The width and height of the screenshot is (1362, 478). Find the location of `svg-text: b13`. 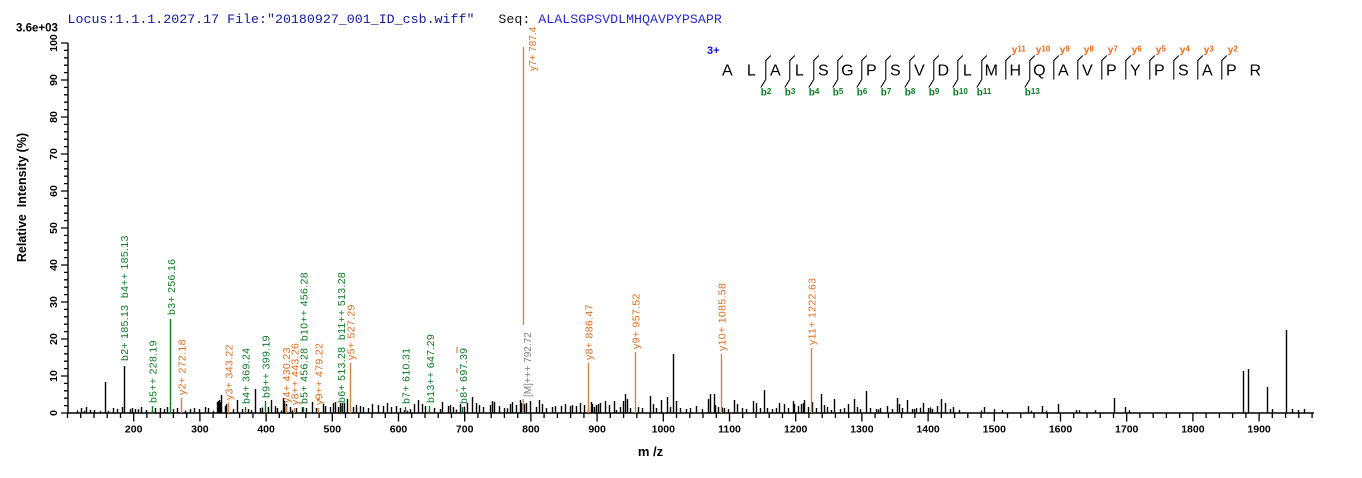

svg-text: b13 is located at coordinates (1033, 93).